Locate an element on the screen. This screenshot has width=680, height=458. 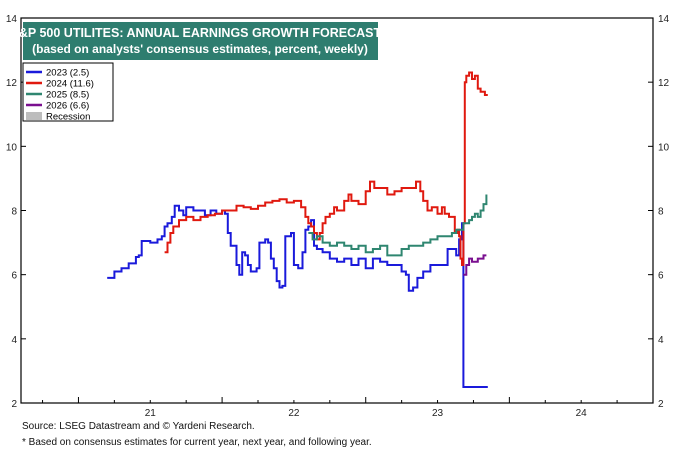
y-tick-label-right: 6 is located at coordinates (661, 276).